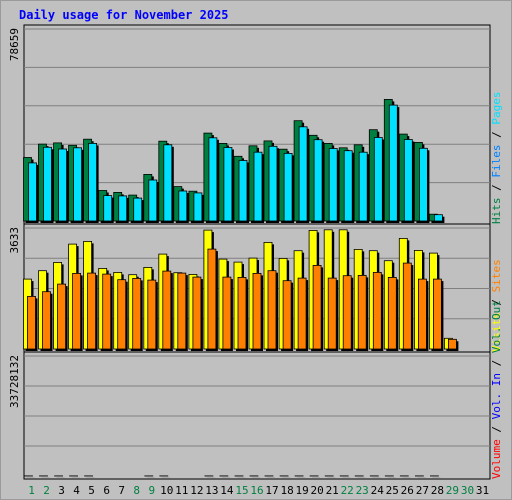 Image resolution: width=512 pixels, height=500 pixels. I want to click on x-tick-label: 6, so click(106, 490).